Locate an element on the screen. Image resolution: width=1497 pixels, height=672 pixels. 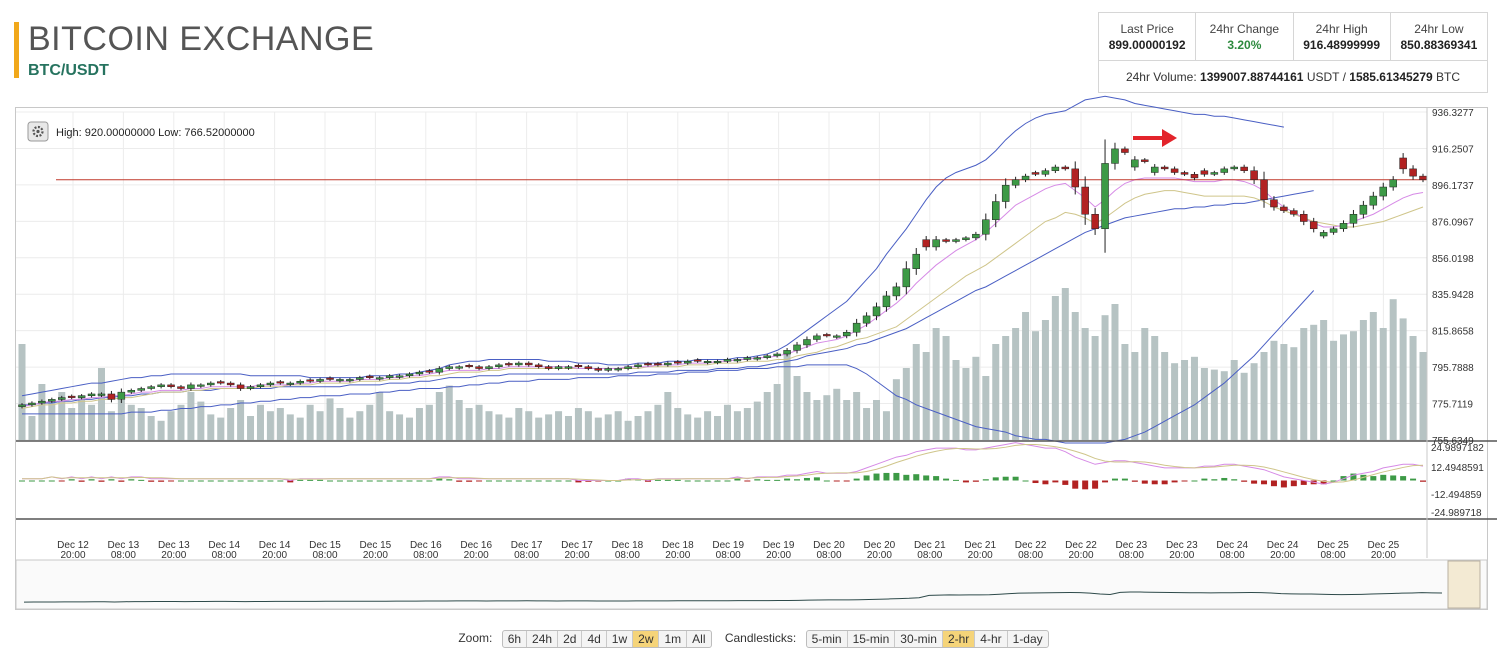
volume-label: 24hr Volume: is located at coordinates (1161, 77).